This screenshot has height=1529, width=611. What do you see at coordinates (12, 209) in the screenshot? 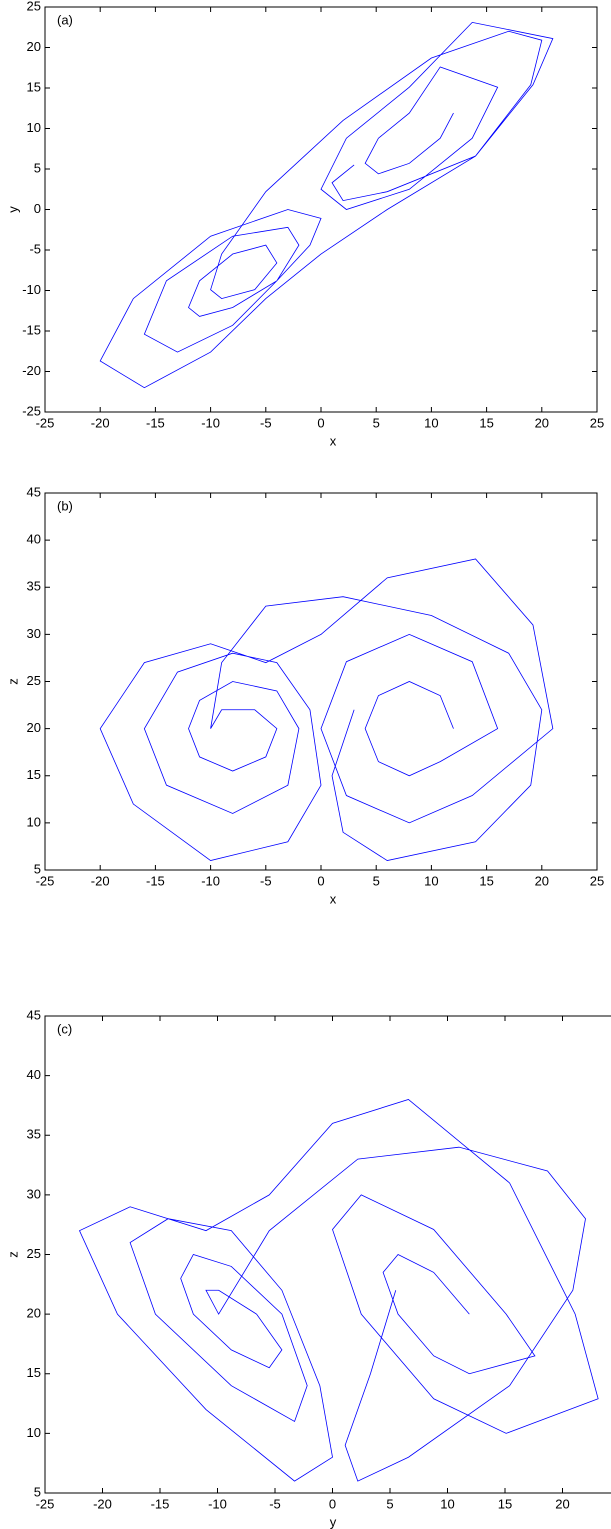
I see `y-axis-label: y` at bounding box center [12, 209].